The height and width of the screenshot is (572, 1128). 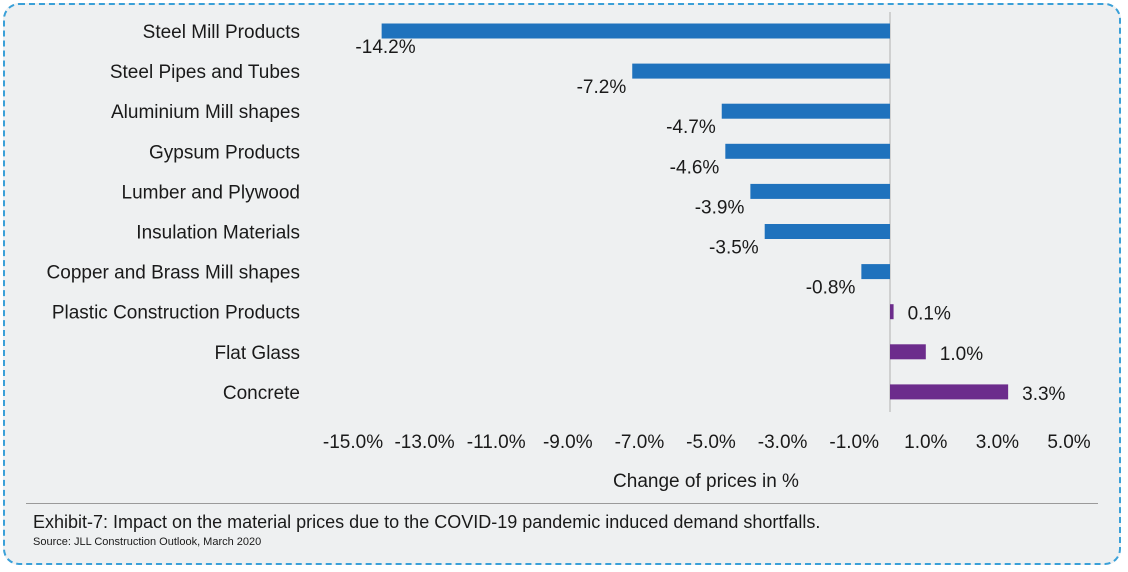 What do you see at coordinates (720, 207) in the screenshot?
I see `data-label: -3.9%` at bounding box center [720, 207].